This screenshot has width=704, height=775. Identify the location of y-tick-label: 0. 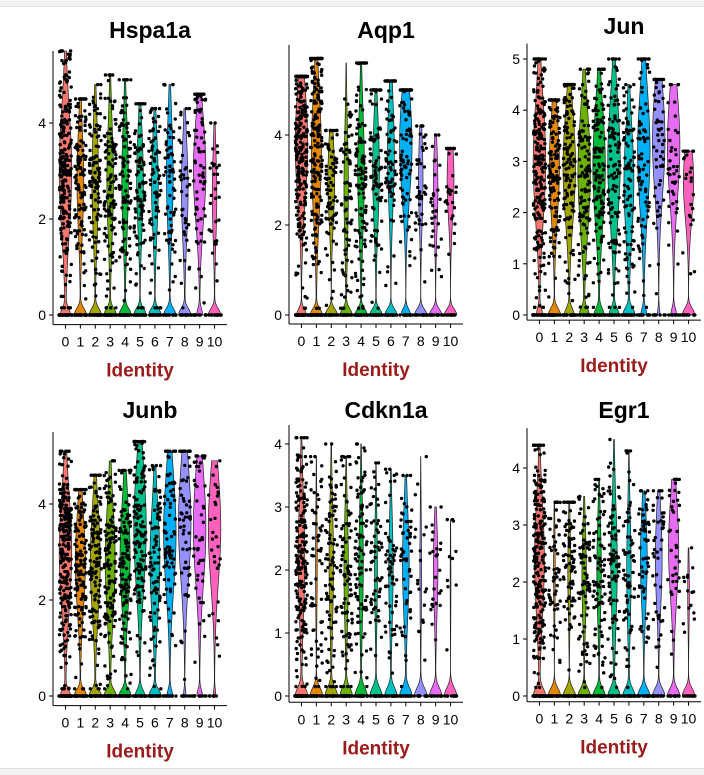
(516, 315).